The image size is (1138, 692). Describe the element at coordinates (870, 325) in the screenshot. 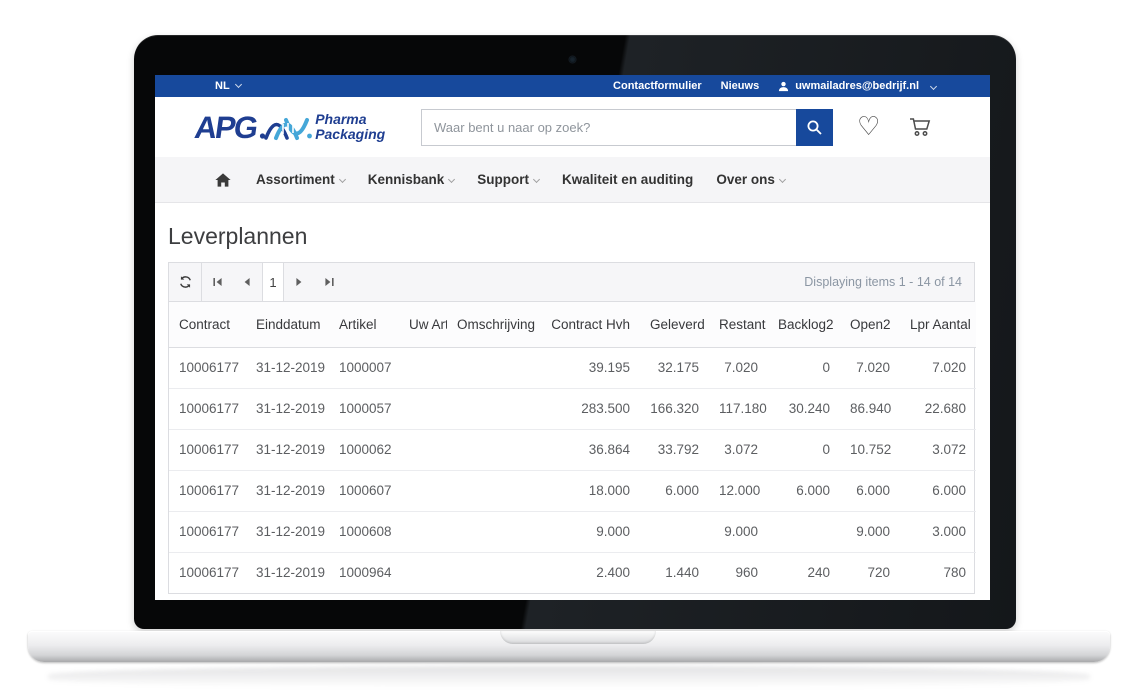

I see `column-header-open2: Open2` at that location.